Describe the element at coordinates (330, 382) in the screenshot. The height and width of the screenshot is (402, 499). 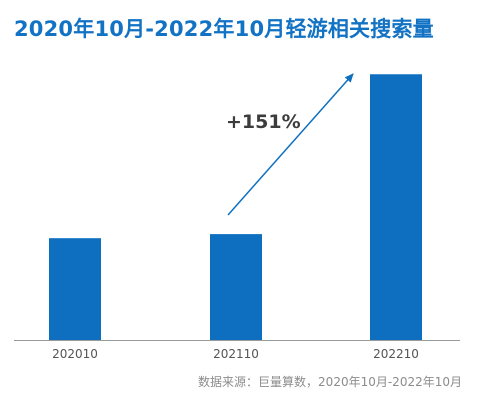
I see `data-source-note: 数据来源：巨量算数，2020年10月-2022年10月` at that location.